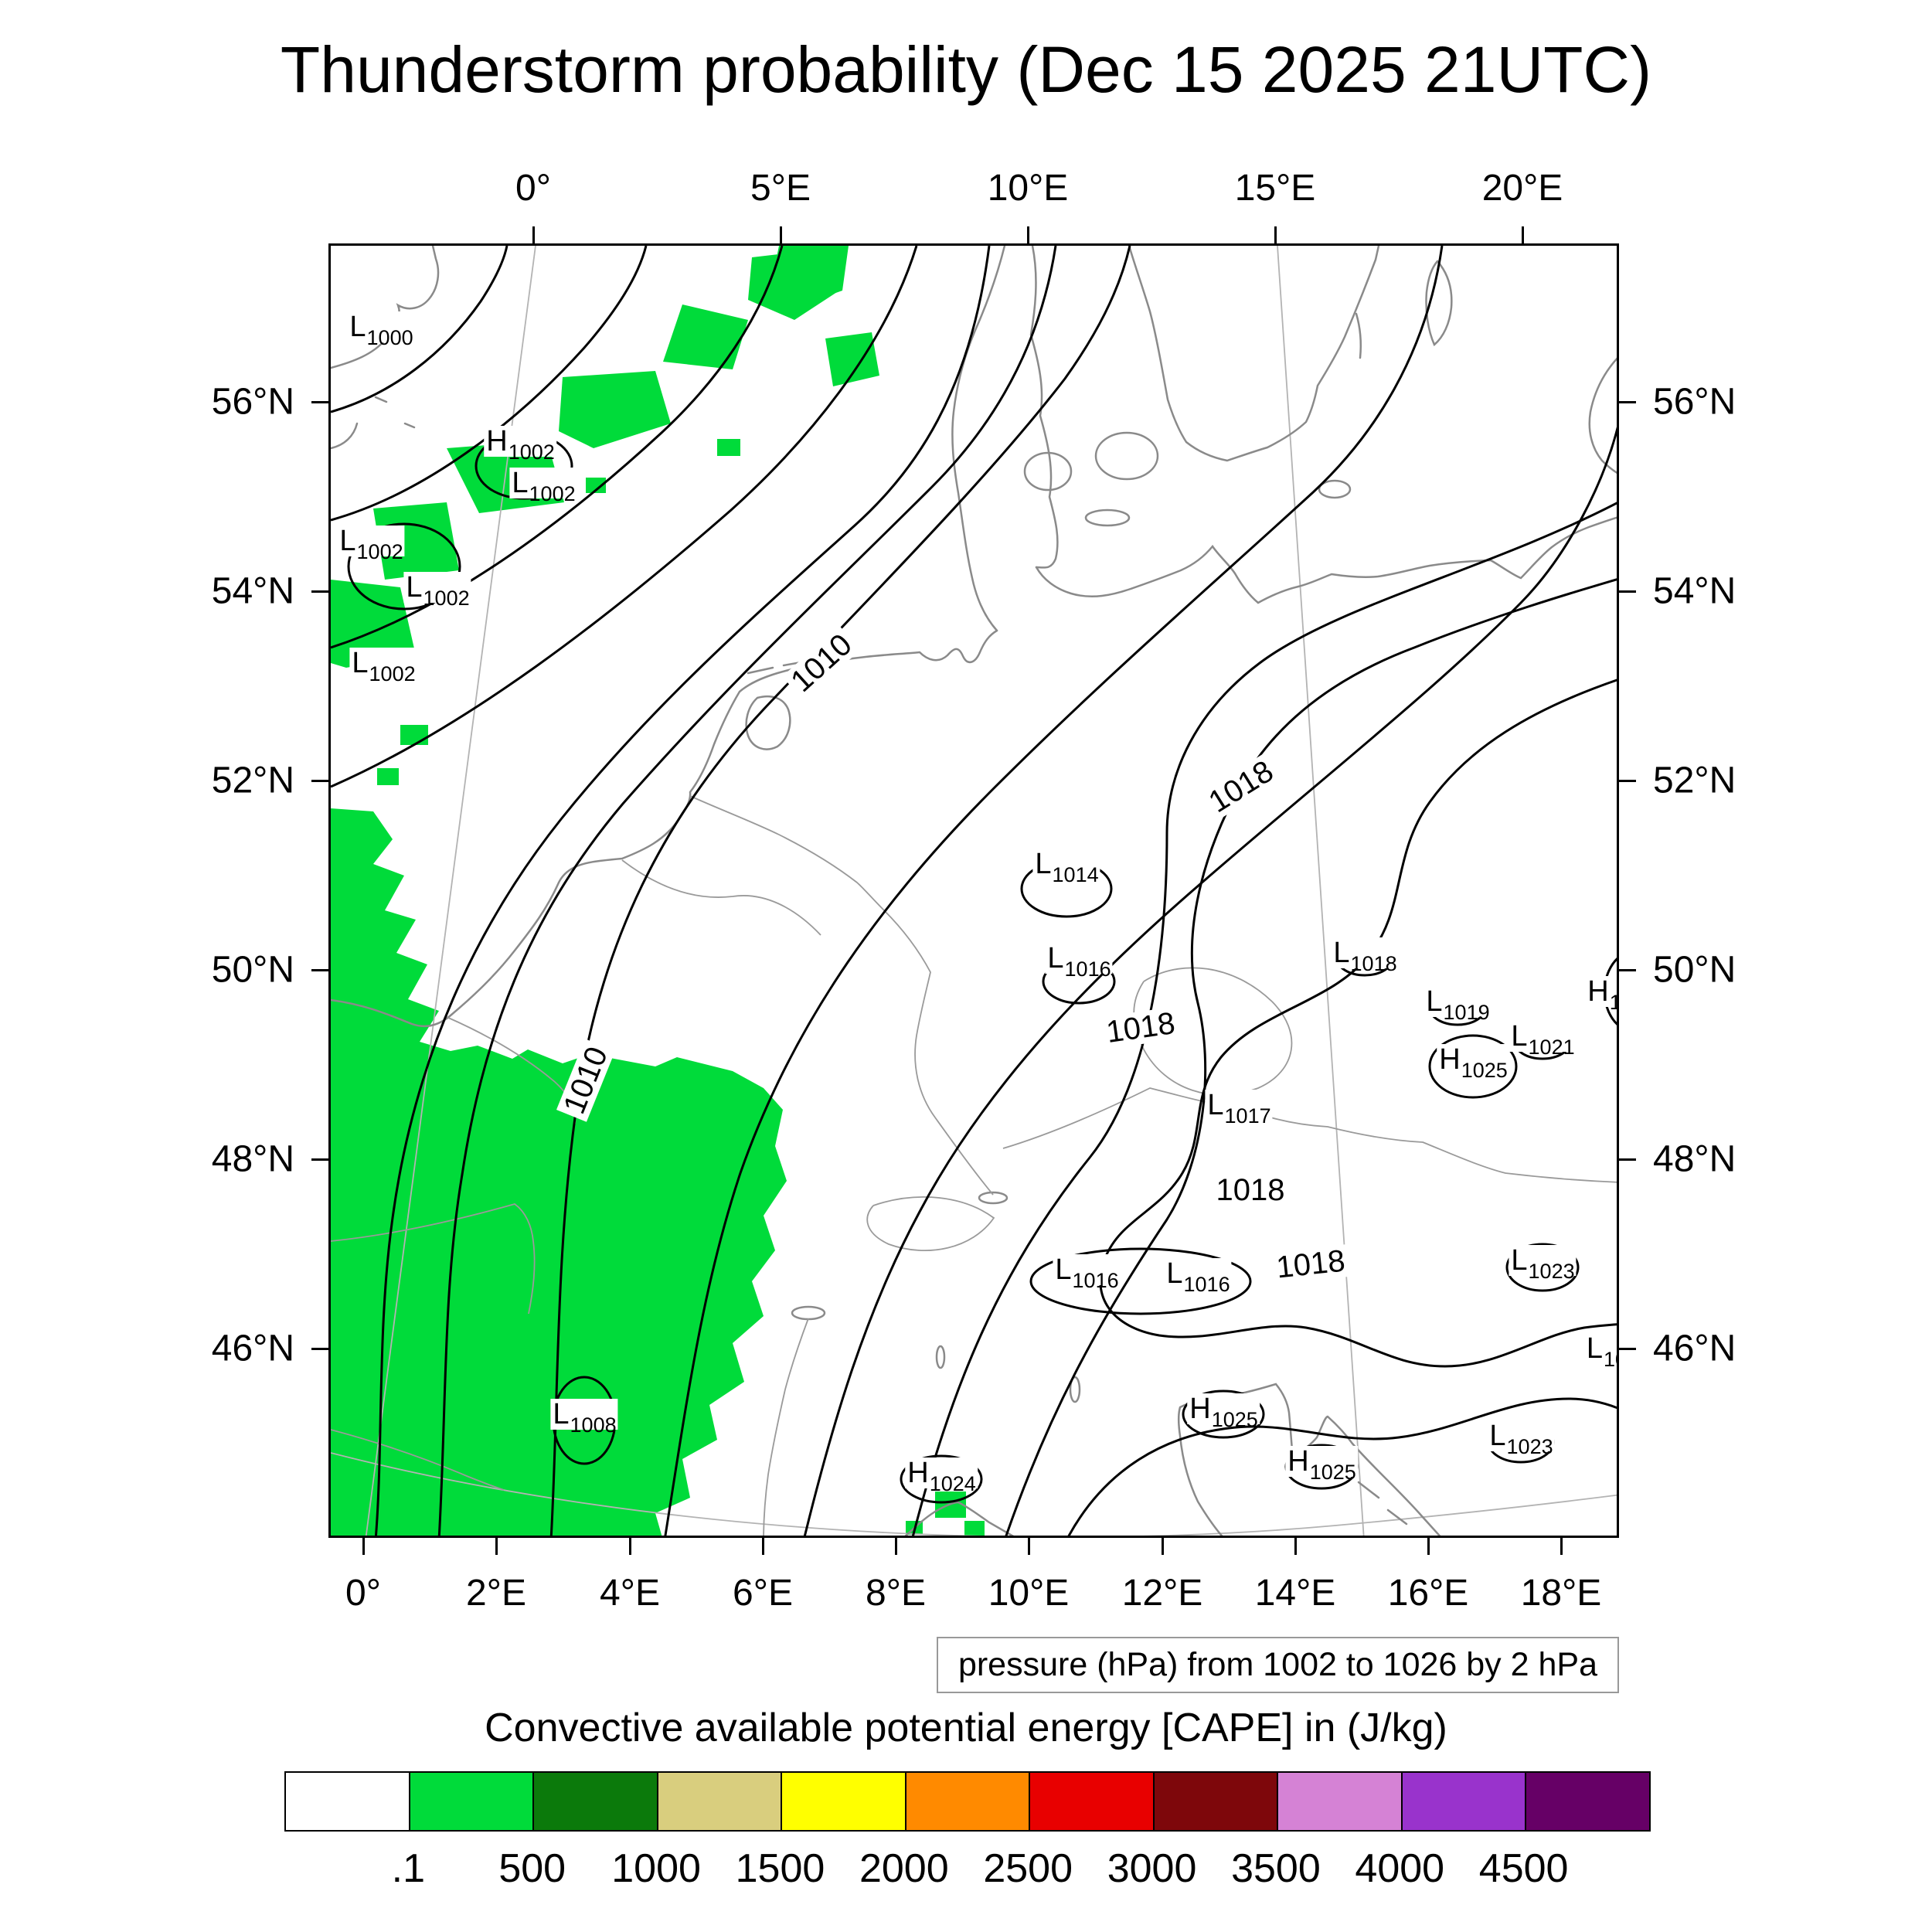 Image resolution: width=1932 pixels, height=1932 pixels. I want to click on pressure-center-label: H1002, so click(520, 445).